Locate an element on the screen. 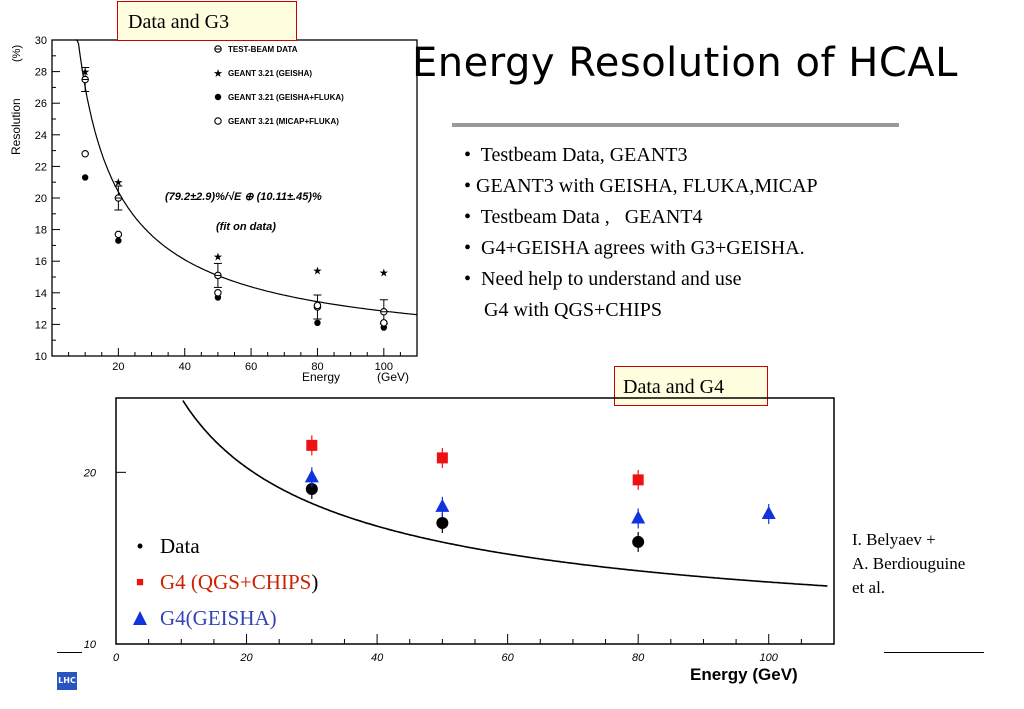 The width and height of the screenshot is (1024, 709). g3-fit-formula: (79.2±2.9)%/√E ⊕ (10.11±.45)% is located at coordinates (243, 197).